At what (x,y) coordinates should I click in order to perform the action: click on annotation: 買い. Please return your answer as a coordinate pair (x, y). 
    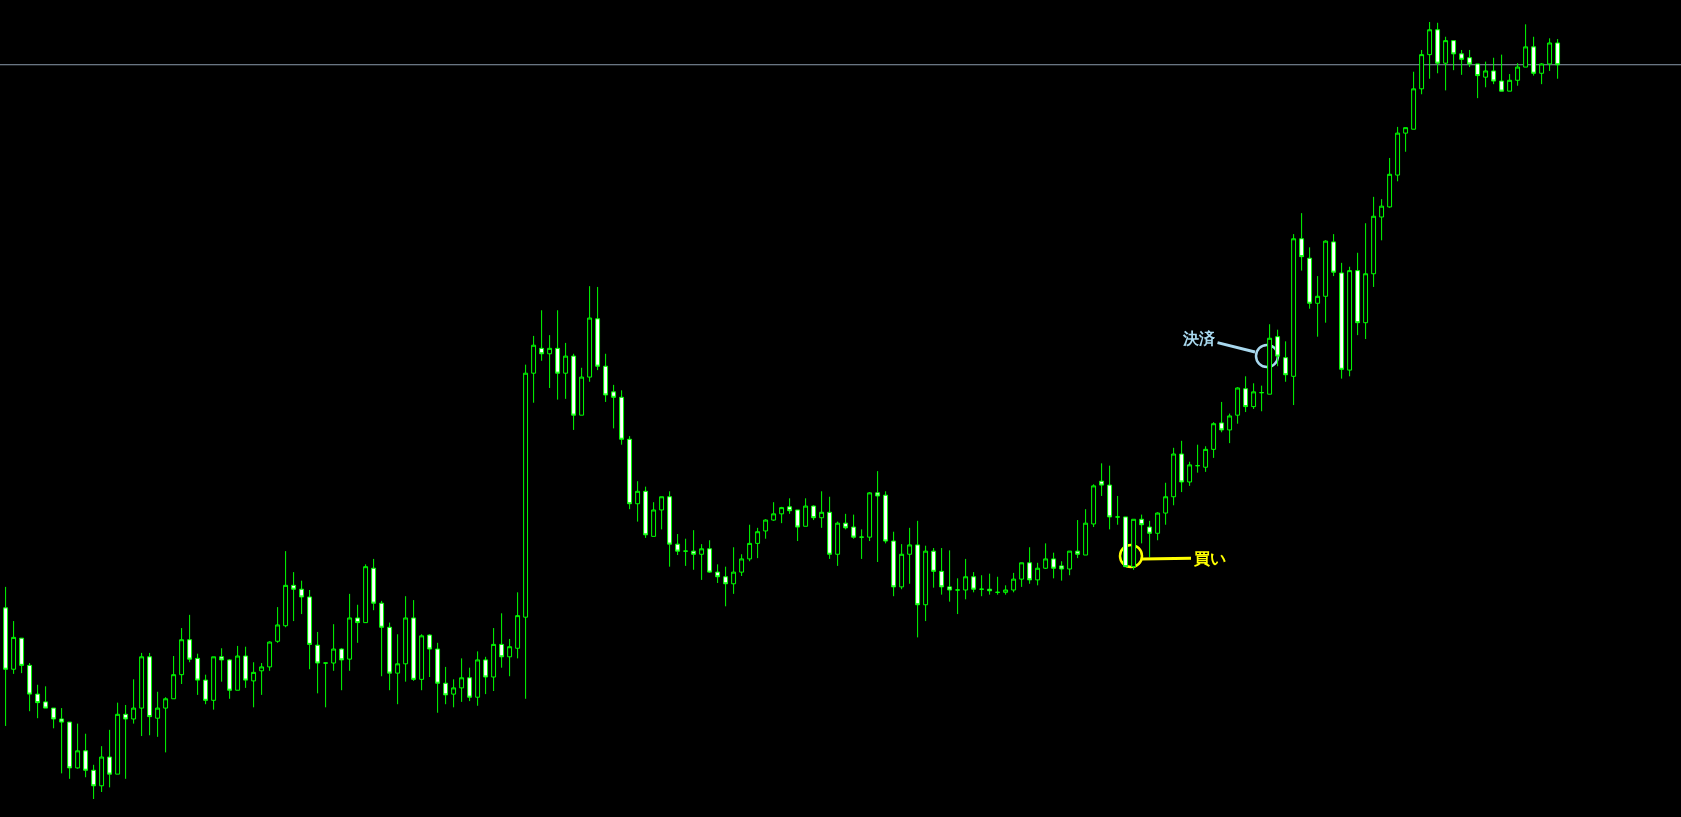
    Looking at the image, I should click on (1209, 558).